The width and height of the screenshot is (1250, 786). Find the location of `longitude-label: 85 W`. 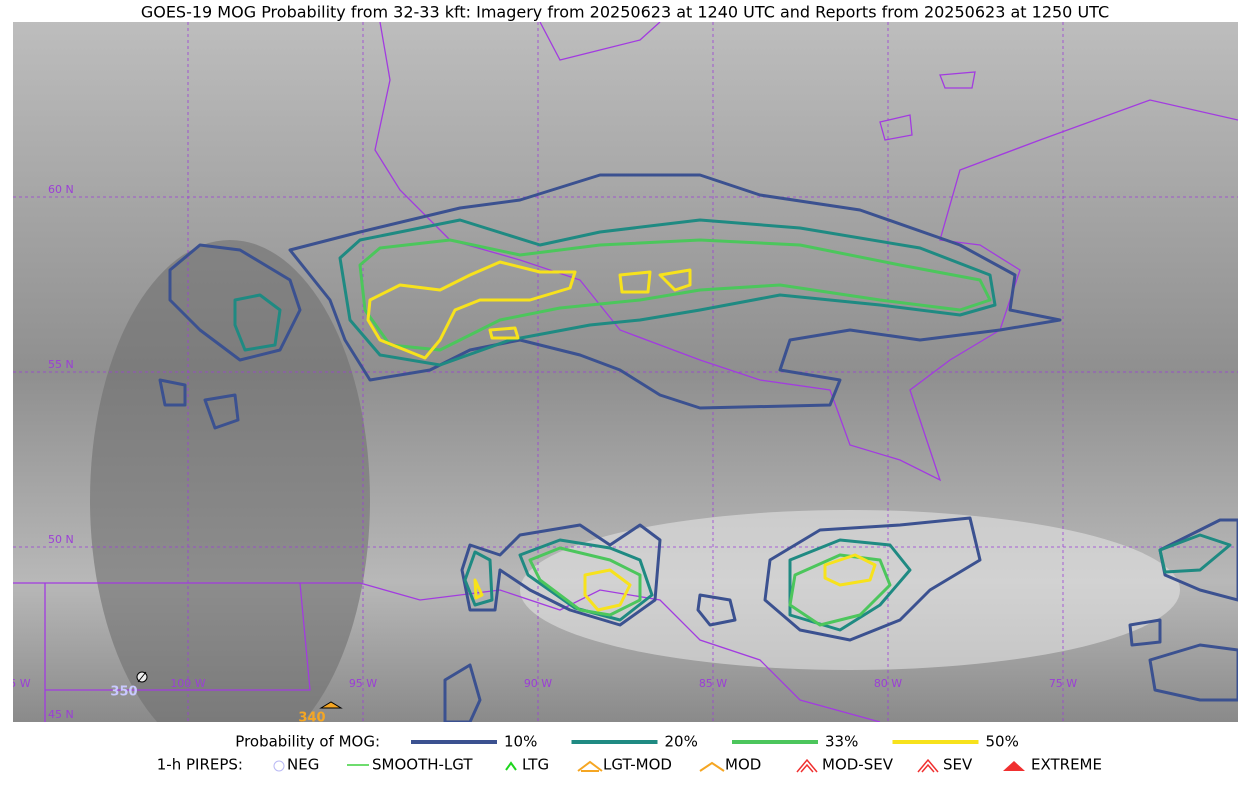

longitude-label: 85 W is located at coordinates (713, 683).